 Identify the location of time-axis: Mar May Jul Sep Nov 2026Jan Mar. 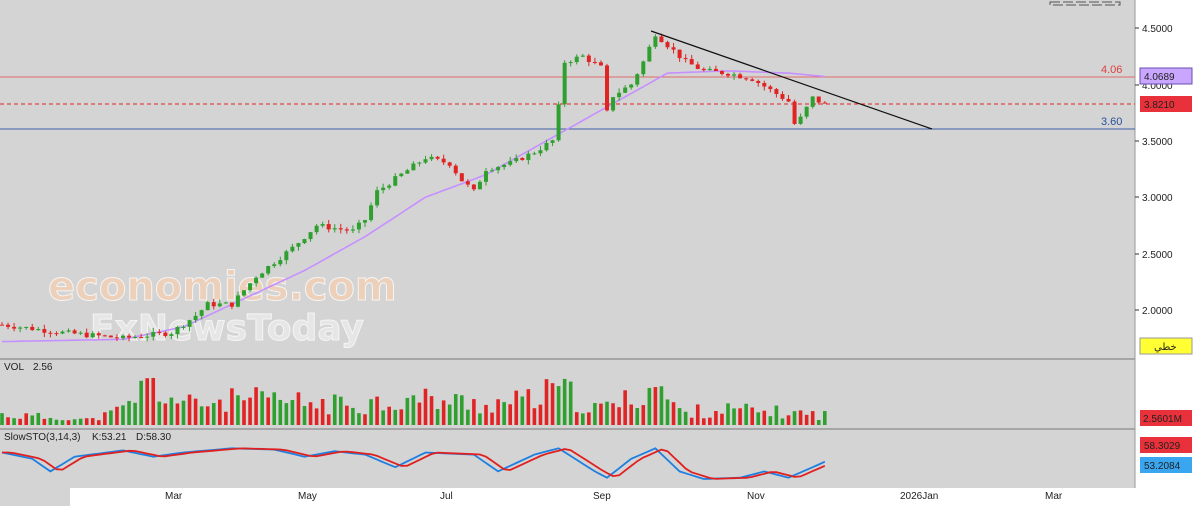
(614, 496).